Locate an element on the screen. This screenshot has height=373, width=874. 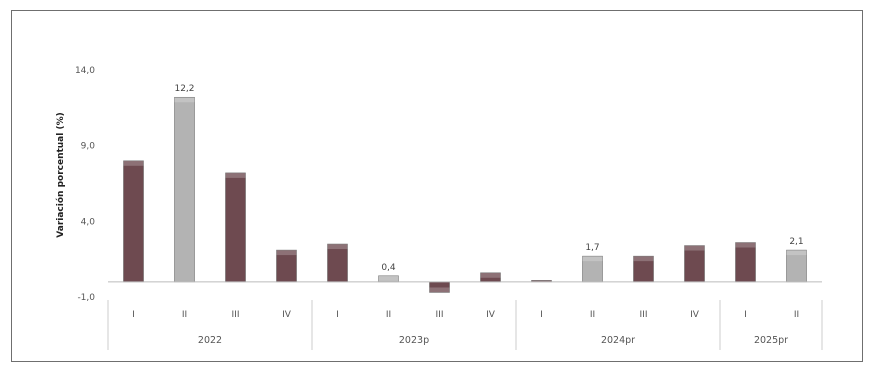
data-label: 1,7 is located at coordinates (592, 248).